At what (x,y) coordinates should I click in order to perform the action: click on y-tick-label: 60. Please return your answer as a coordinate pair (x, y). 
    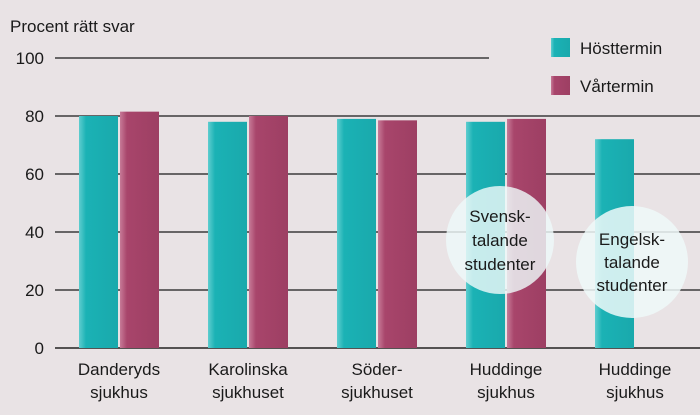
    Looking at the image, I should click on (34, 174).